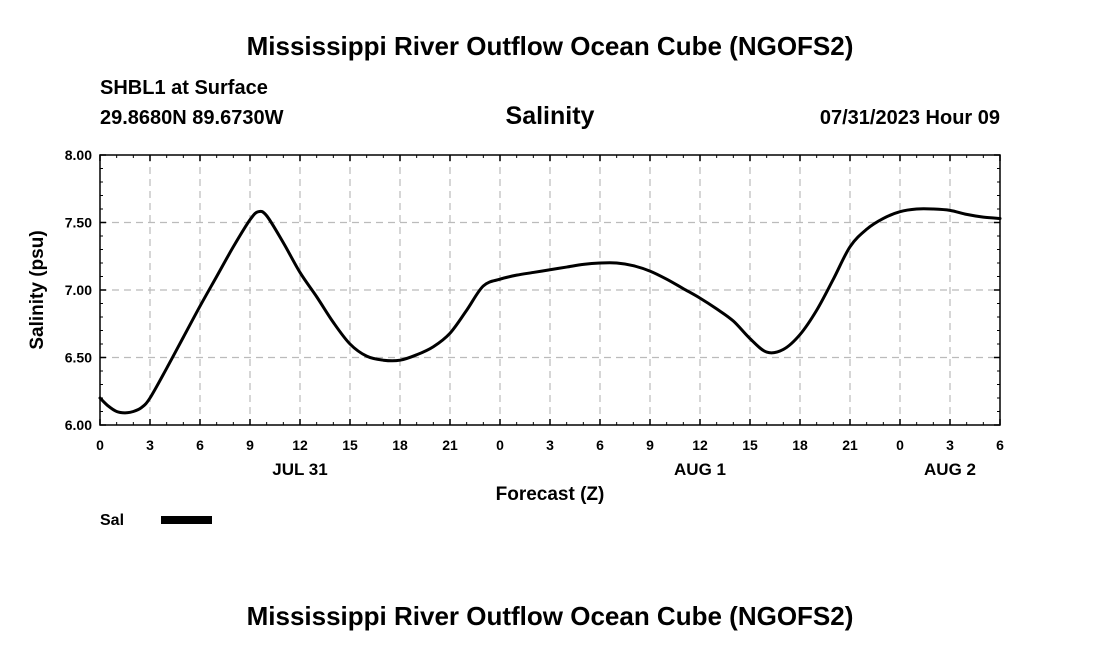  I want to click on y-axis-label: Salinity (psu), so click(37, 289).